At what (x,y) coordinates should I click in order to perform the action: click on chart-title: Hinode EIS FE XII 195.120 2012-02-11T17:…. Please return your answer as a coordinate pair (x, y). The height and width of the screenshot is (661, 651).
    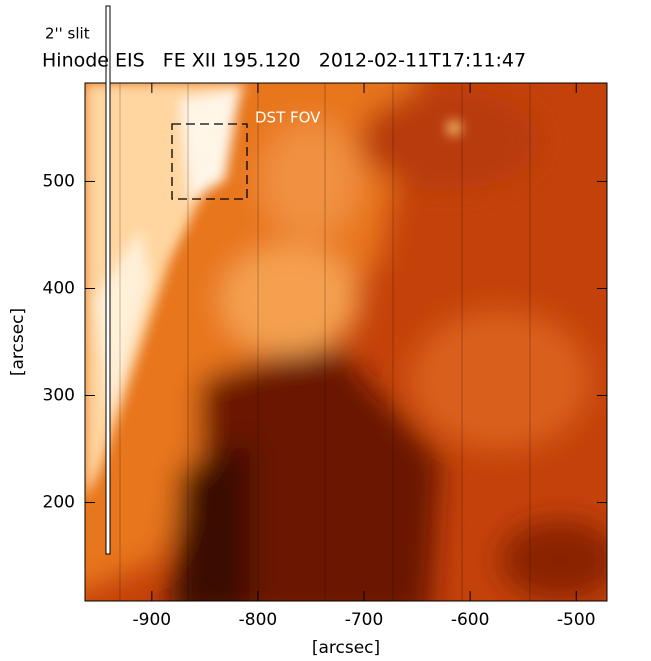
    Looking at the image, I should click on (284, 61).